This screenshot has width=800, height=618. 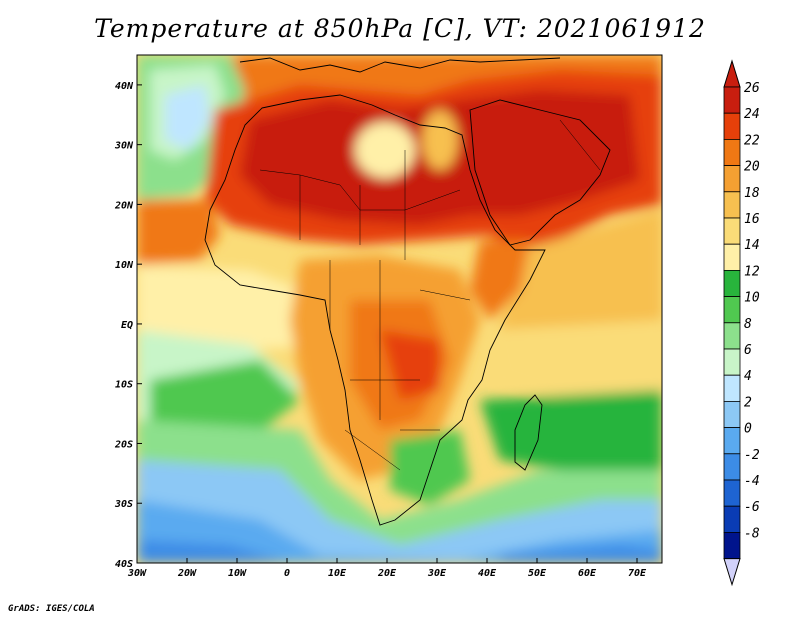 I want to click on y-tick-label: EQ, so click(x=127, y=325).